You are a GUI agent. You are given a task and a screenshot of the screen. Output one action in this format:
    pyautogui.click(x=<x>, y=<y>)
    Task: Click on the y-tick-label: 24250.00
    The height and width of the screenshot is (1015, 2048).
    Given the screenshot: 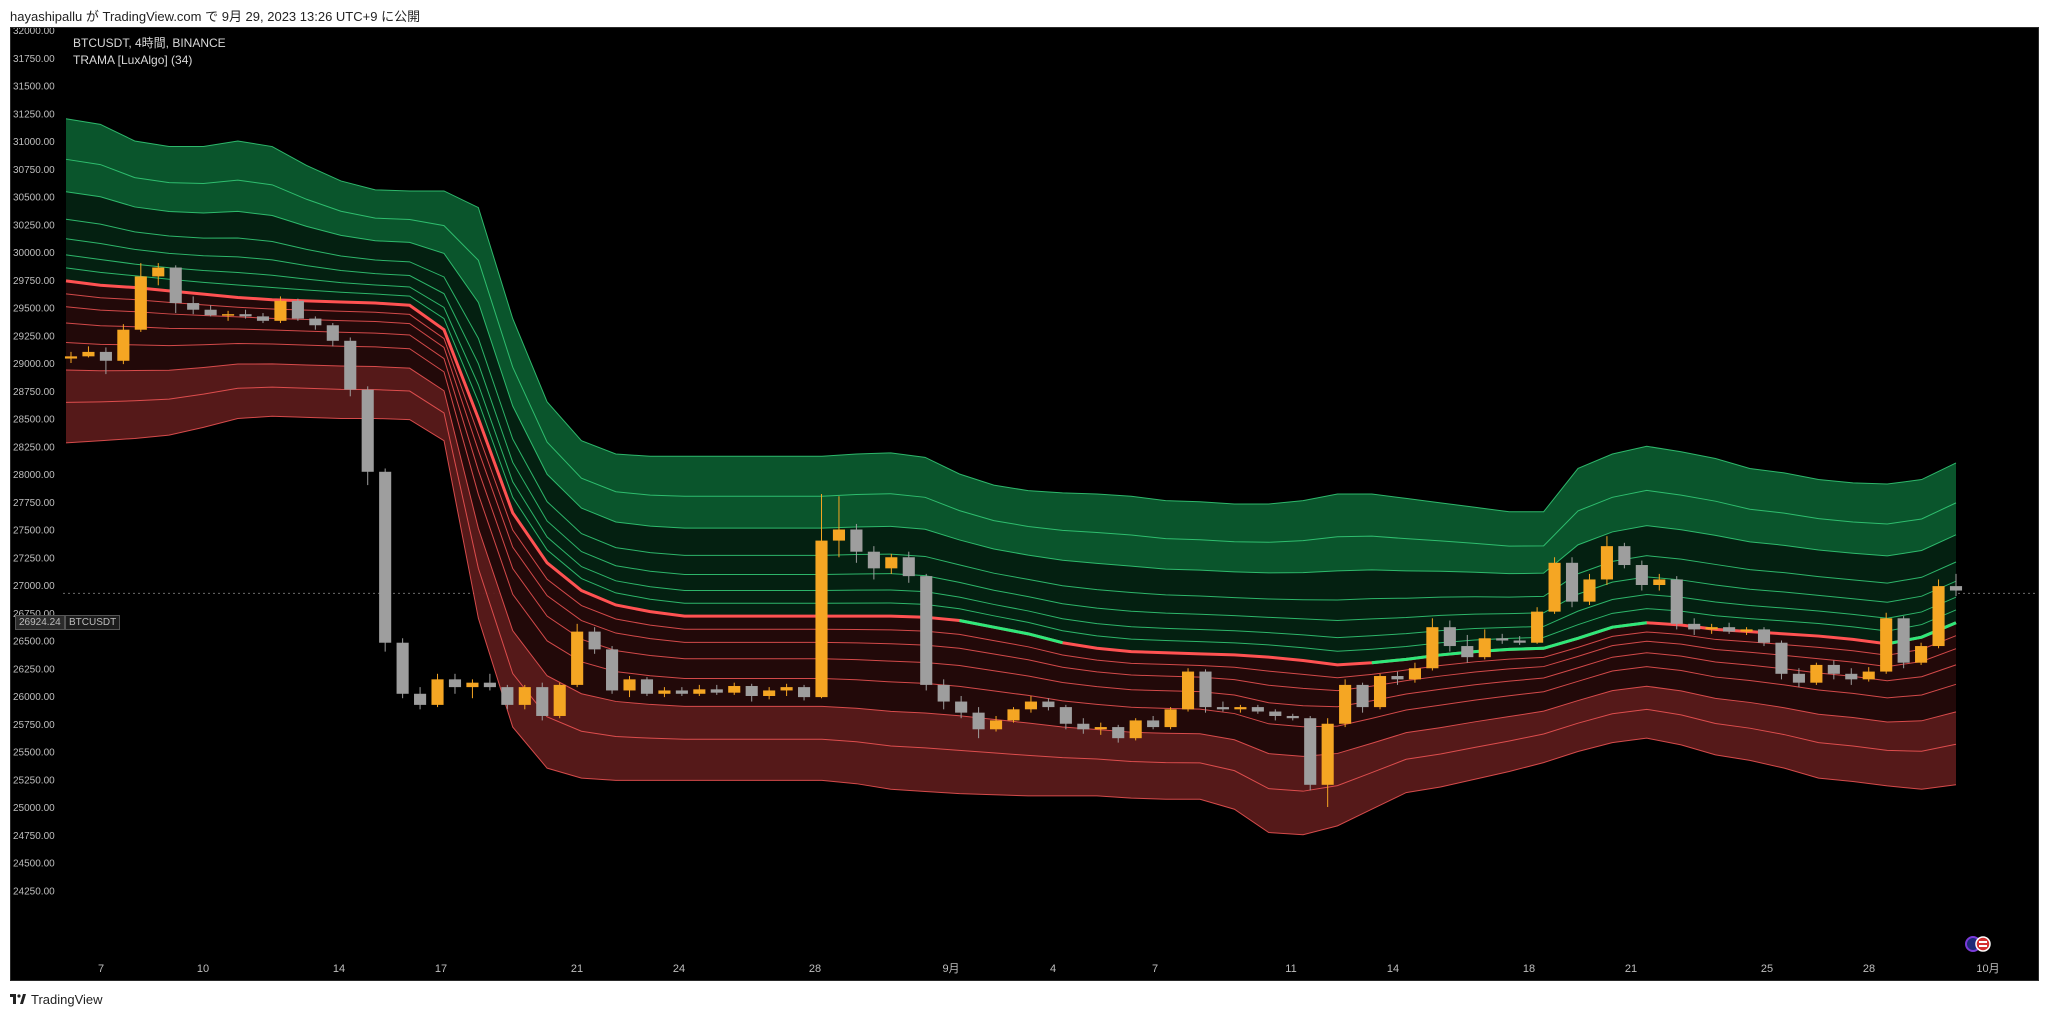 What is the action you would take?
    pyautogui.click(x=34, y=891)
    